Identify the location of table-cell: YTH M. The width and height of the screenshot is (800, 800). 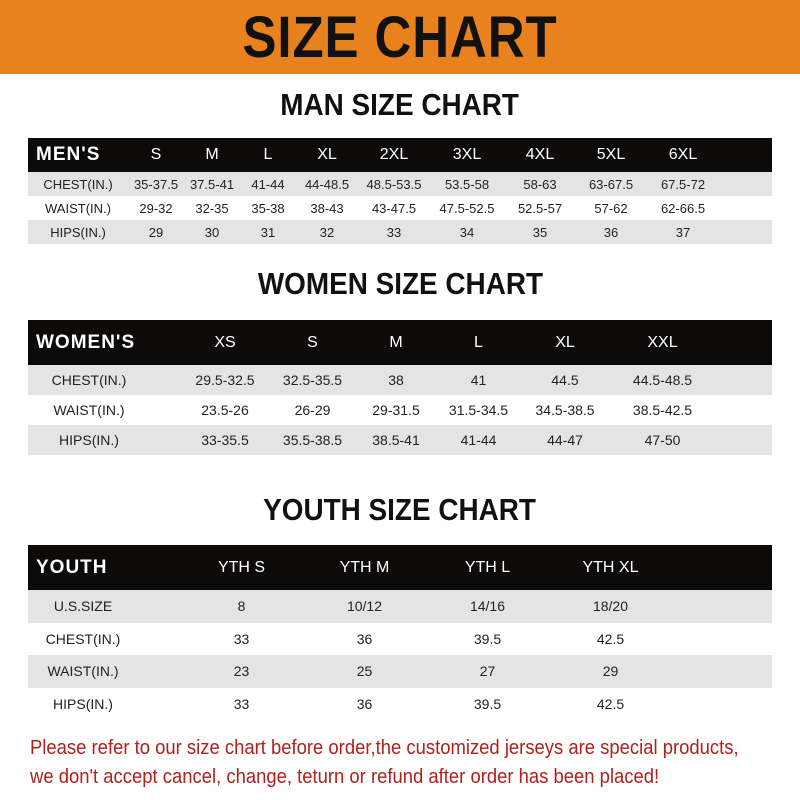
(364, 567).